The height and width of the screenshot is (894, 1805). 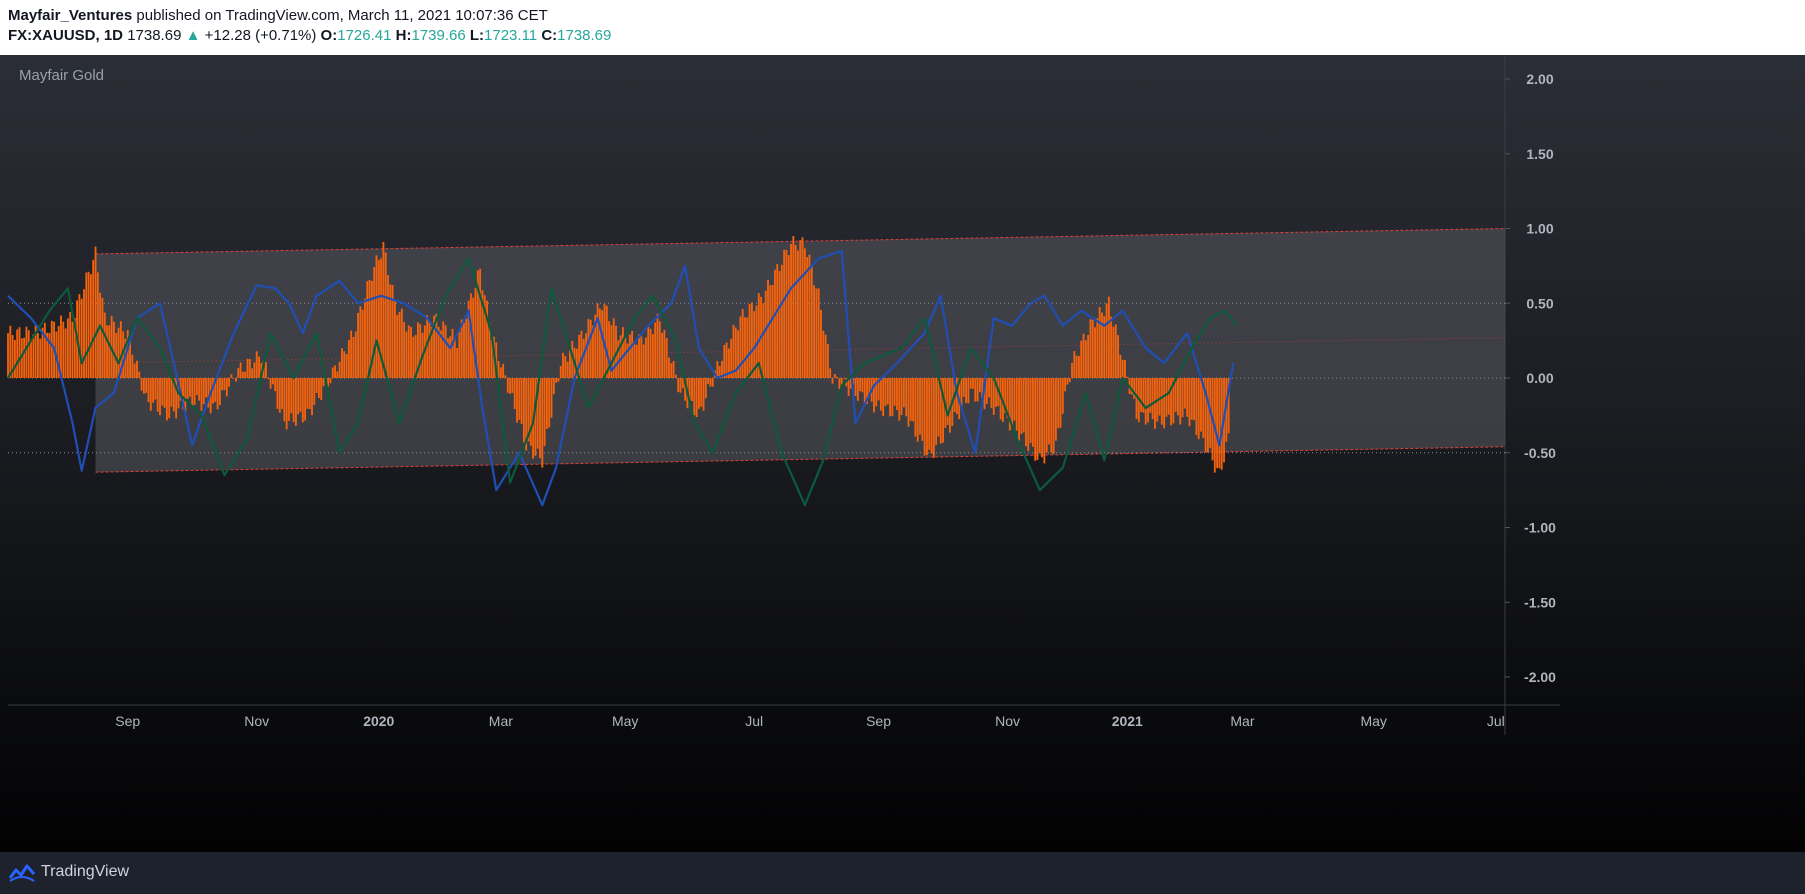 What do you see at coordinates (1539, 154) in the screenshot?
I see `y-tick-label: 1.50` at bounding box center [1539, 154].